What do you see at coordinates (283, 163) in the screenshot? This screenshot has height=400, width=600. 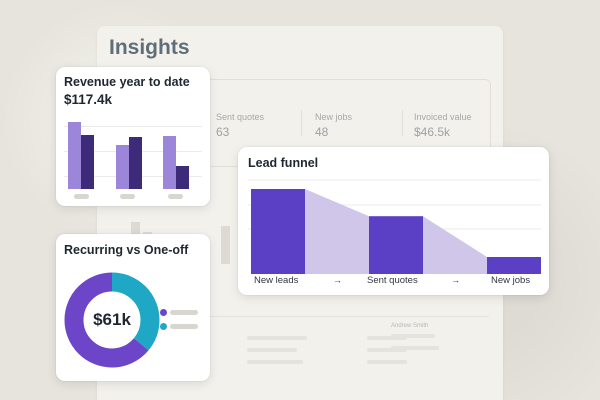 I see `funnel-card-title: Lead funnel` at bounding box center [283, 163].